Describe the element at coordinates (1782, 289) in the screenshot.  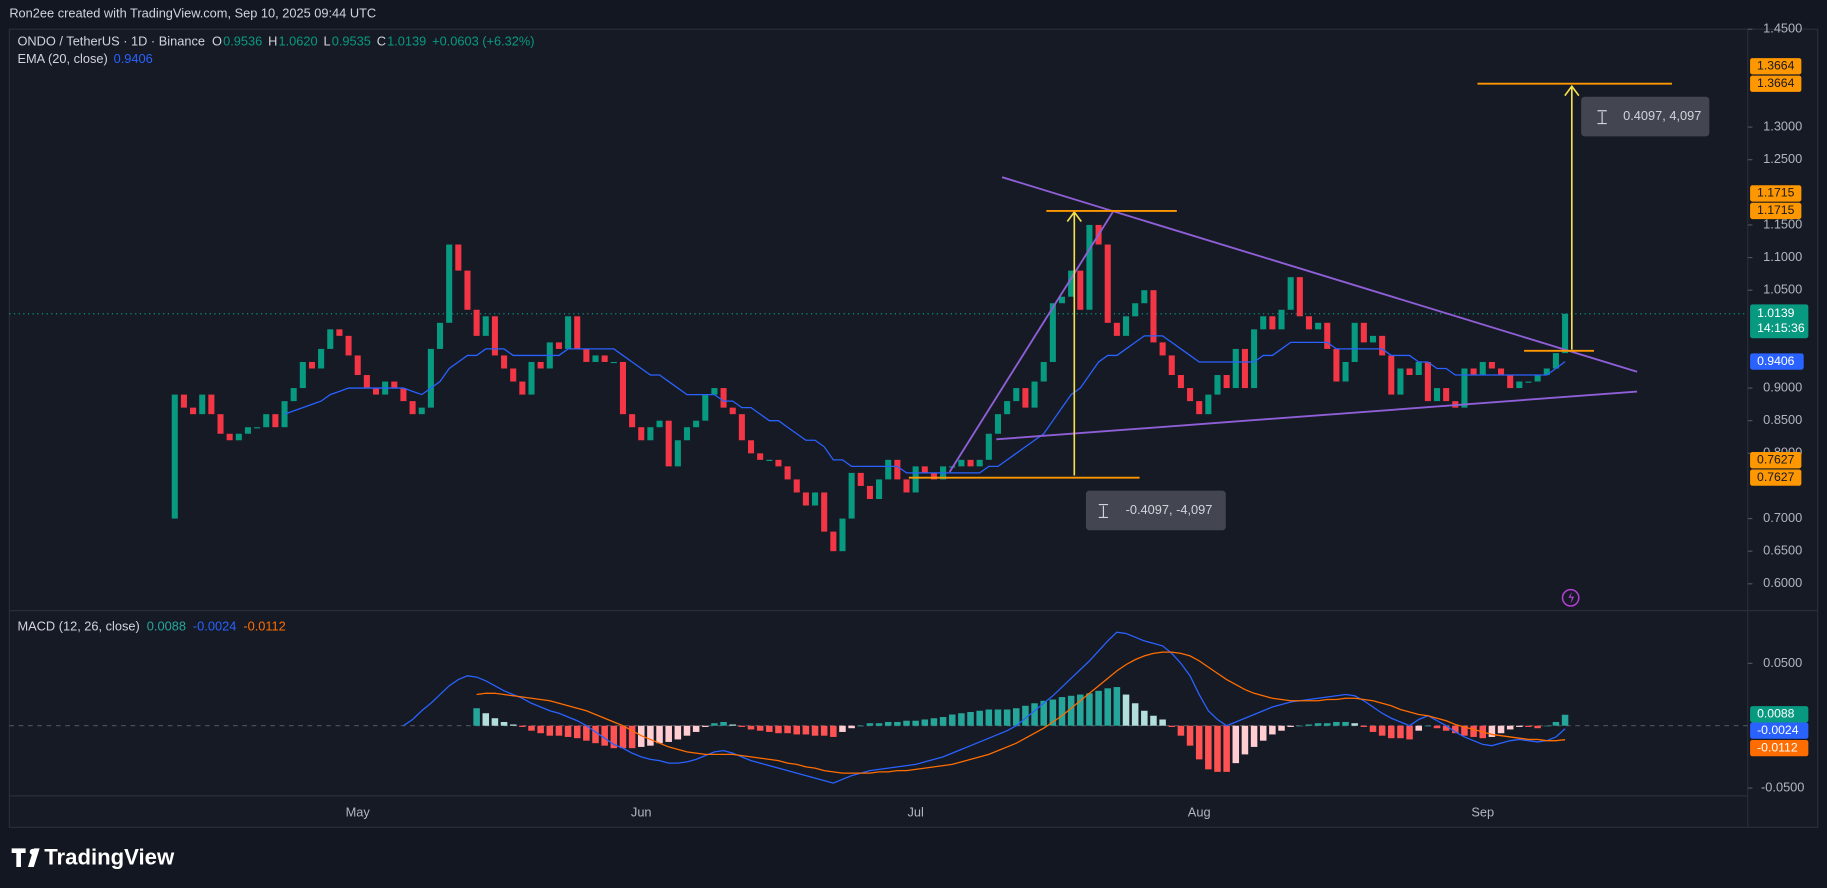
I see `y-tick-label: 1.0500` at that location.